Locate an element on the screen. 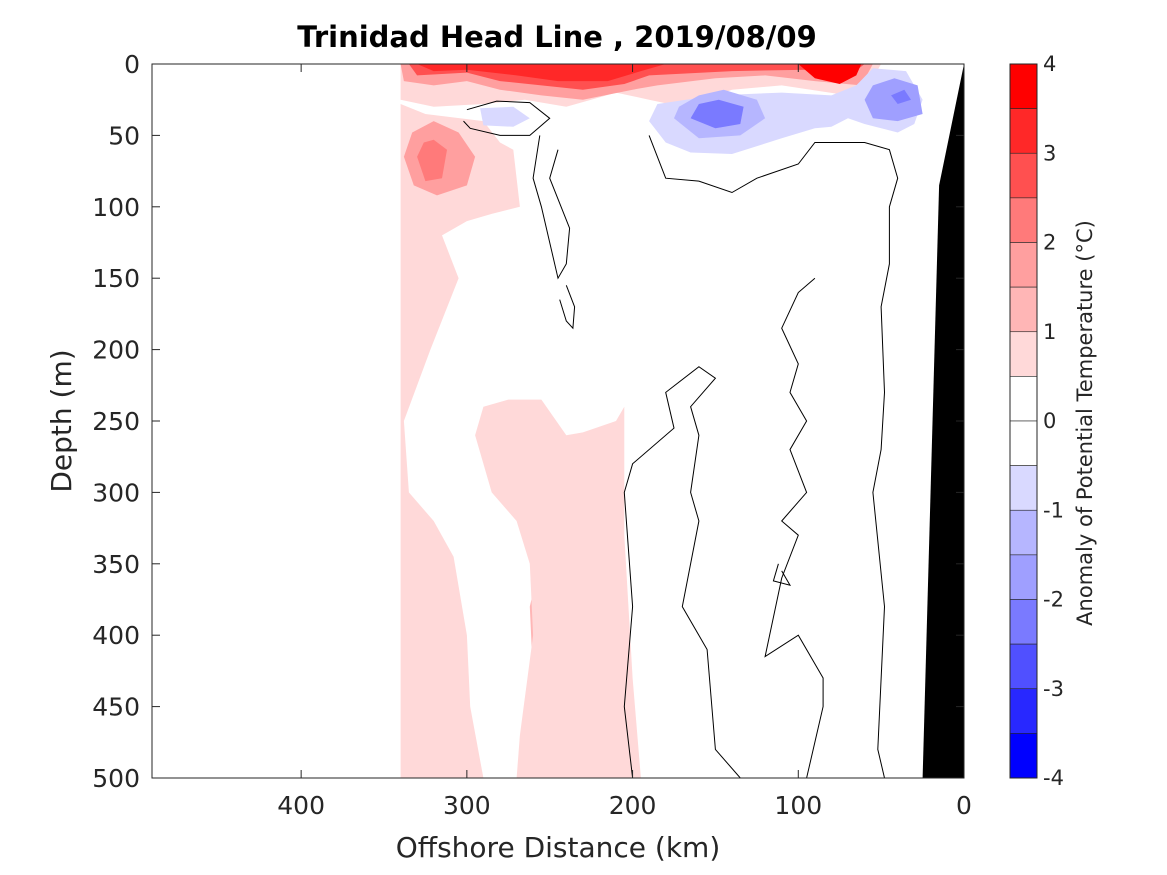  anomaly-region-warm-surface-e is located at coordinates (830, 74).